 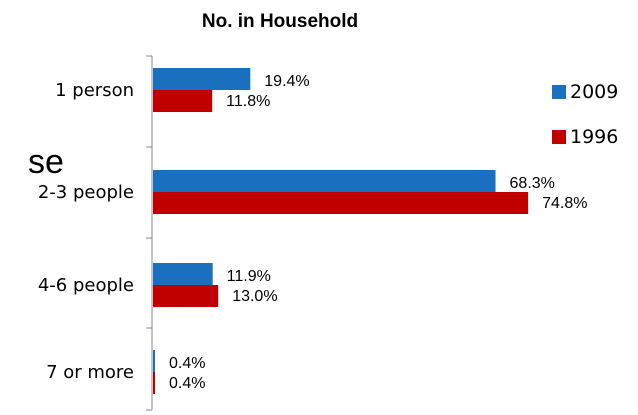 What do you see at coordinates (248, 101) in the screenshot?
I see `data-label-1996: 11.8%` at bounding box center [248, 101].